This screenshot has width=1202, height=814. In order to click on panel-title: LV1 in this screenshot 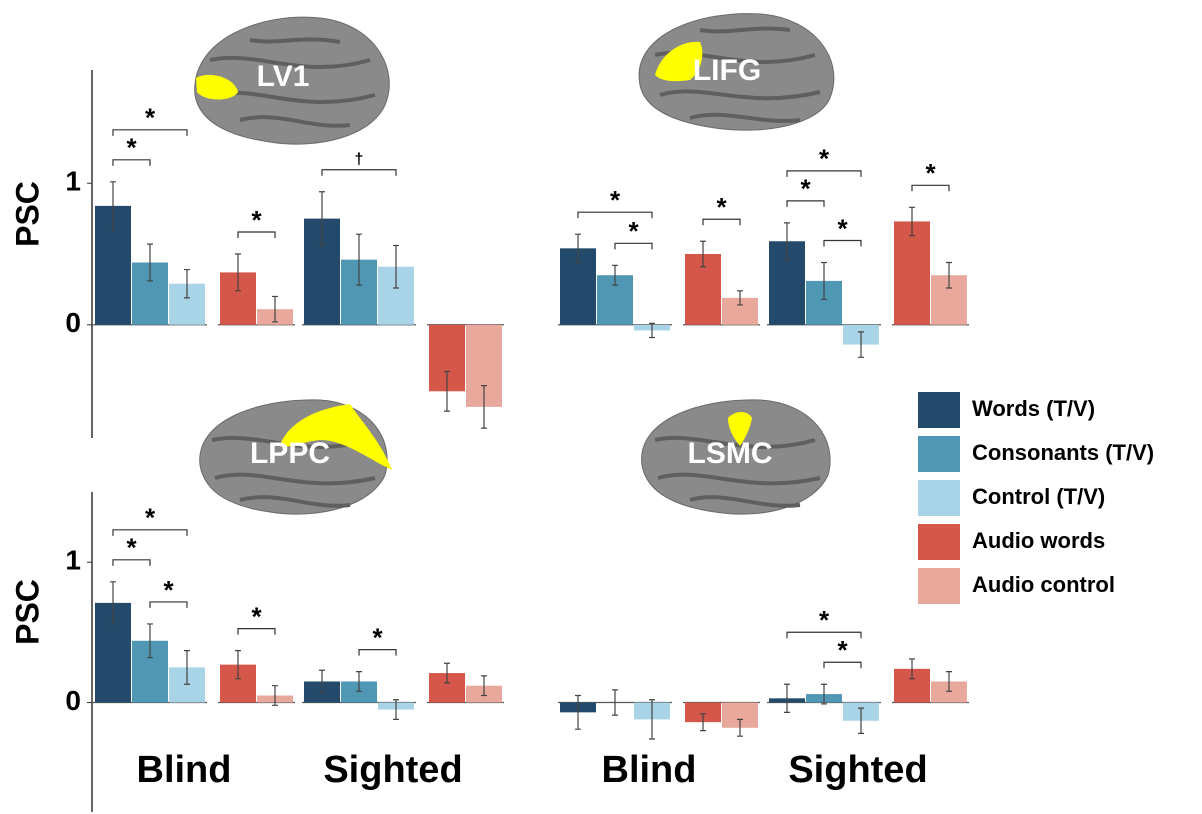, I will do `click(283, 76)`.